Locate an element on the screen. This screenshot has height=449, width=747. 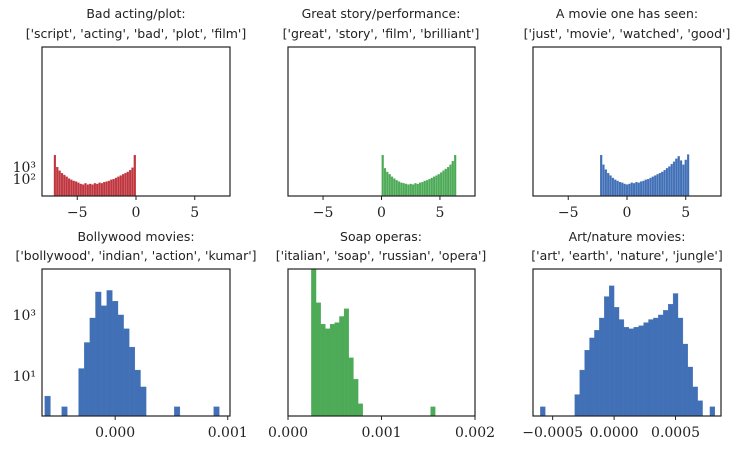
x-tick-label: −0.0005 is located at coordinates (552, 433).